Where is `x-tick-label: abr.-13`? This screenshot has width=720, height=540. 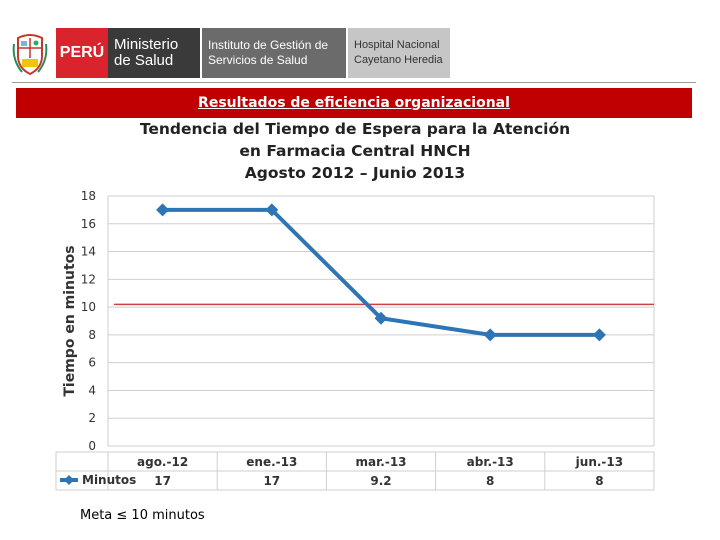 x-tick-label: abr.-13 is located at coordinates (490, 462).